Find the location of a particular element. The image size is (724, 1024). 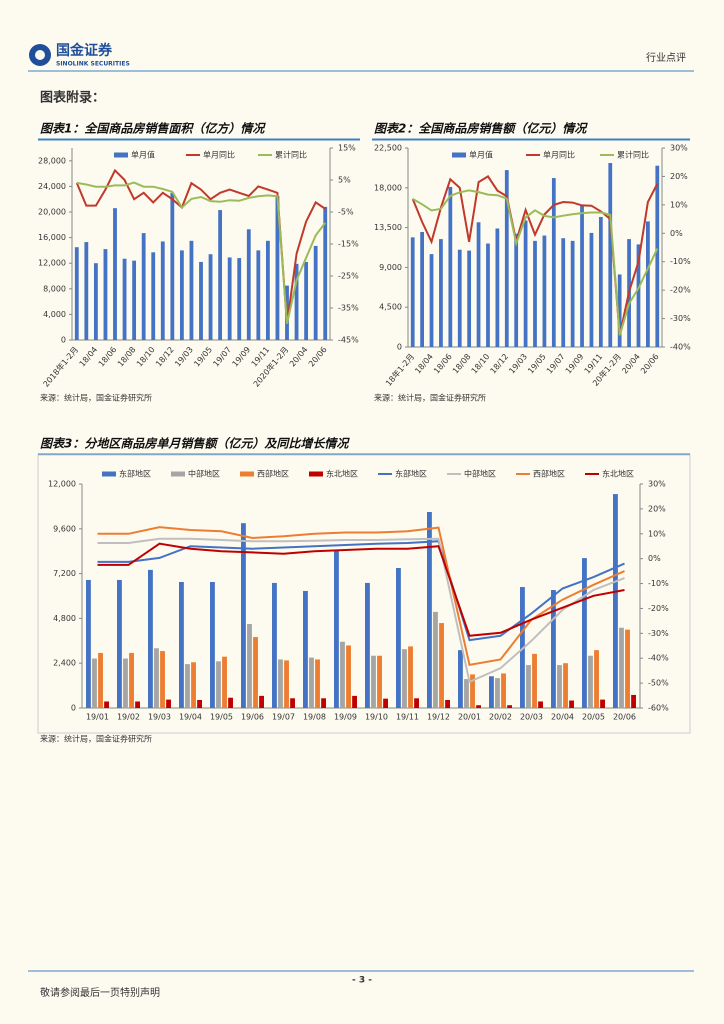

y-tick-label: 9,000 is located at coordinates (390, 267).